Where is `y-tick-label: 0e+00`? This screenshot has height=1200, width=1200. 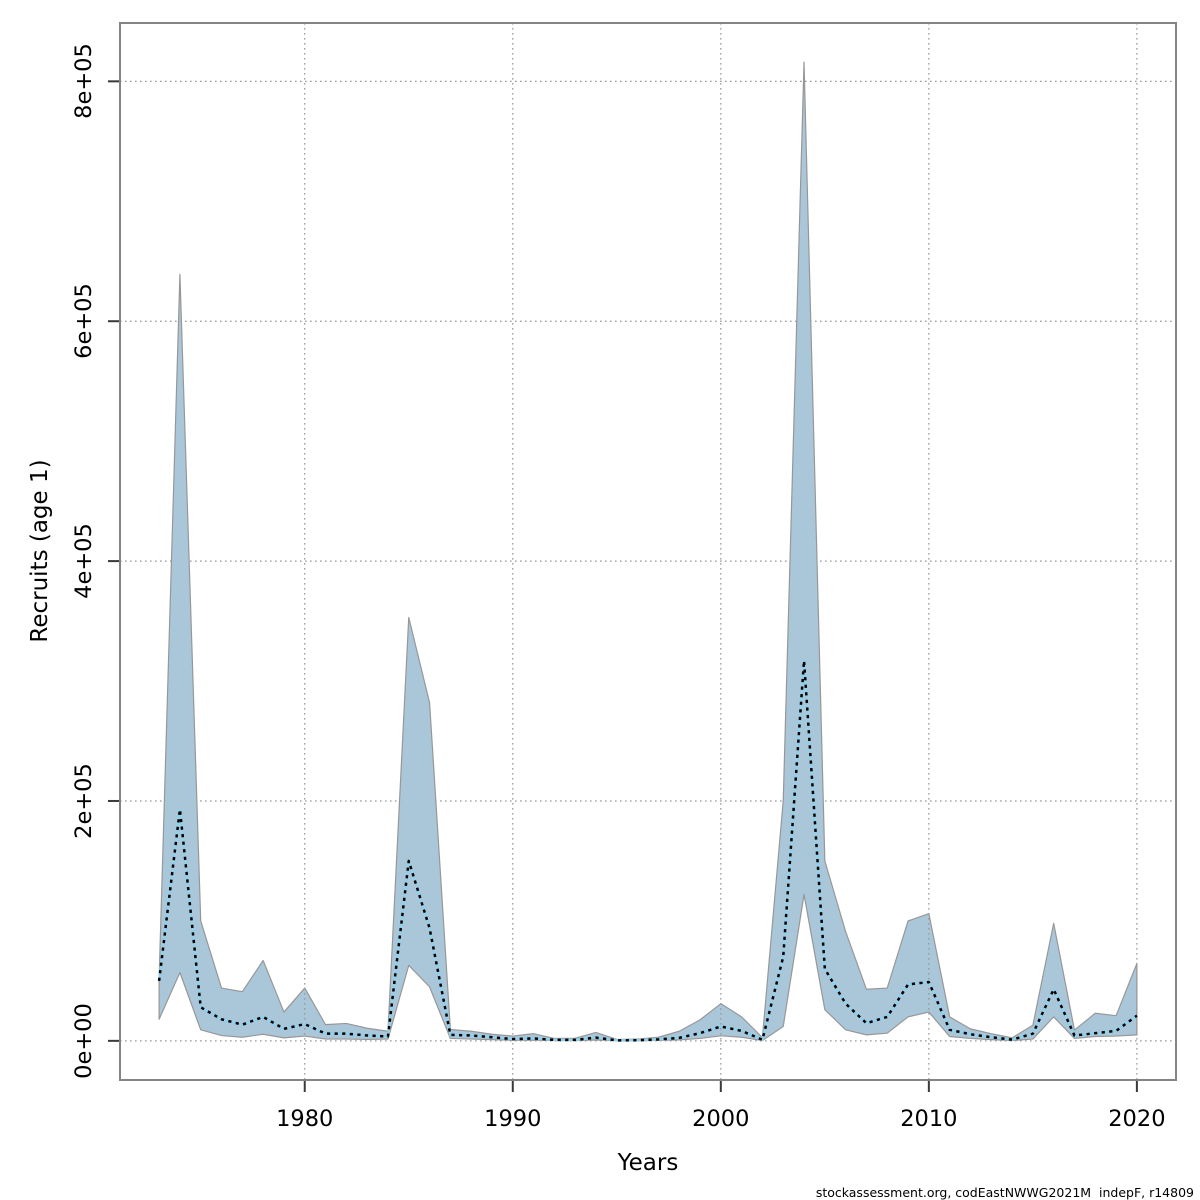
y-tick-label: 0e+00 is located at coordinates (84, 1041).